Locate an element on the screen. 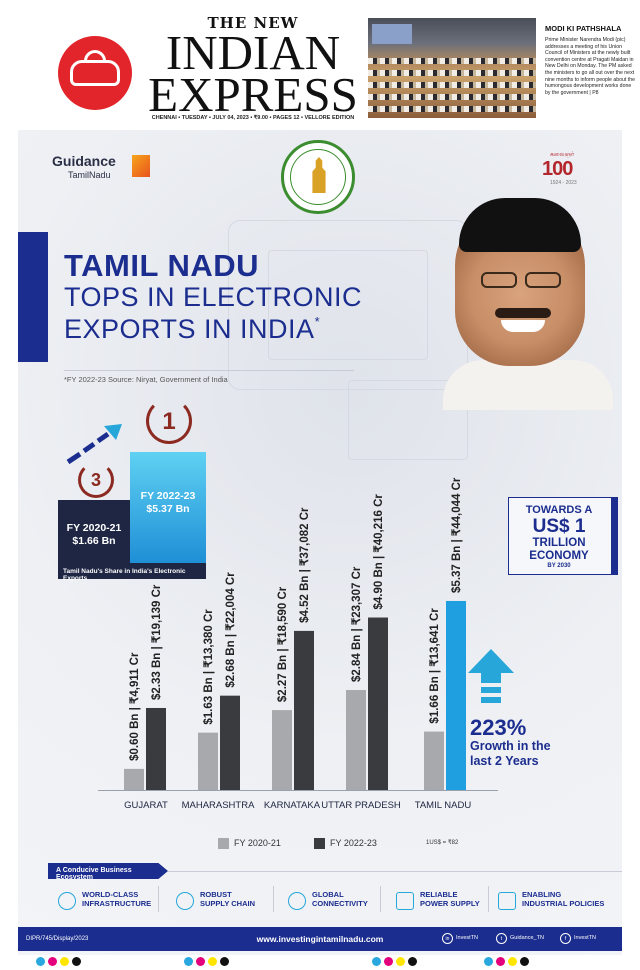  social-twitter: t Guidance_TN is located at coordinates (526, 939).